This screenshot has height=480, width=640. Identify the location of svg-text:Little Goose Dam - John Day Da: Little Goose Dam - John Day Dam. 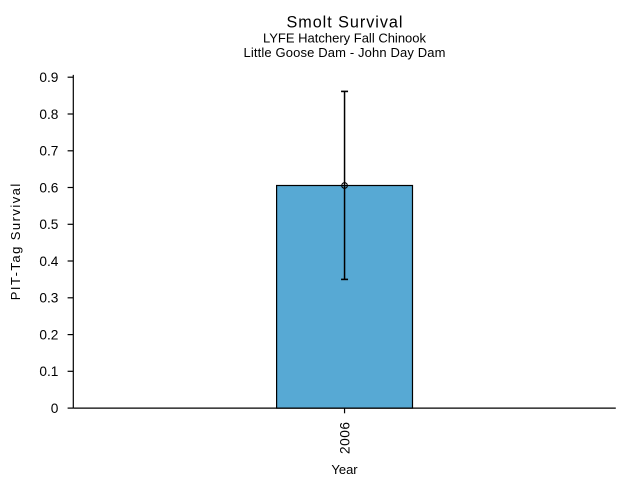
(345, 52).